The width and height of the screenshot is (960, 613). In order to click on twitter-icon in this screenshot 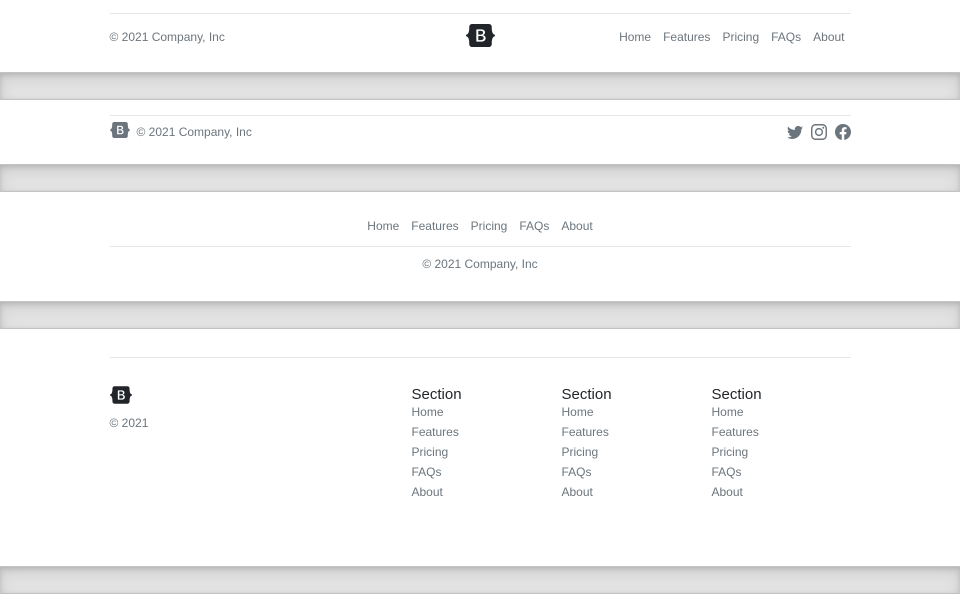, I will do `click(795, 132)`.